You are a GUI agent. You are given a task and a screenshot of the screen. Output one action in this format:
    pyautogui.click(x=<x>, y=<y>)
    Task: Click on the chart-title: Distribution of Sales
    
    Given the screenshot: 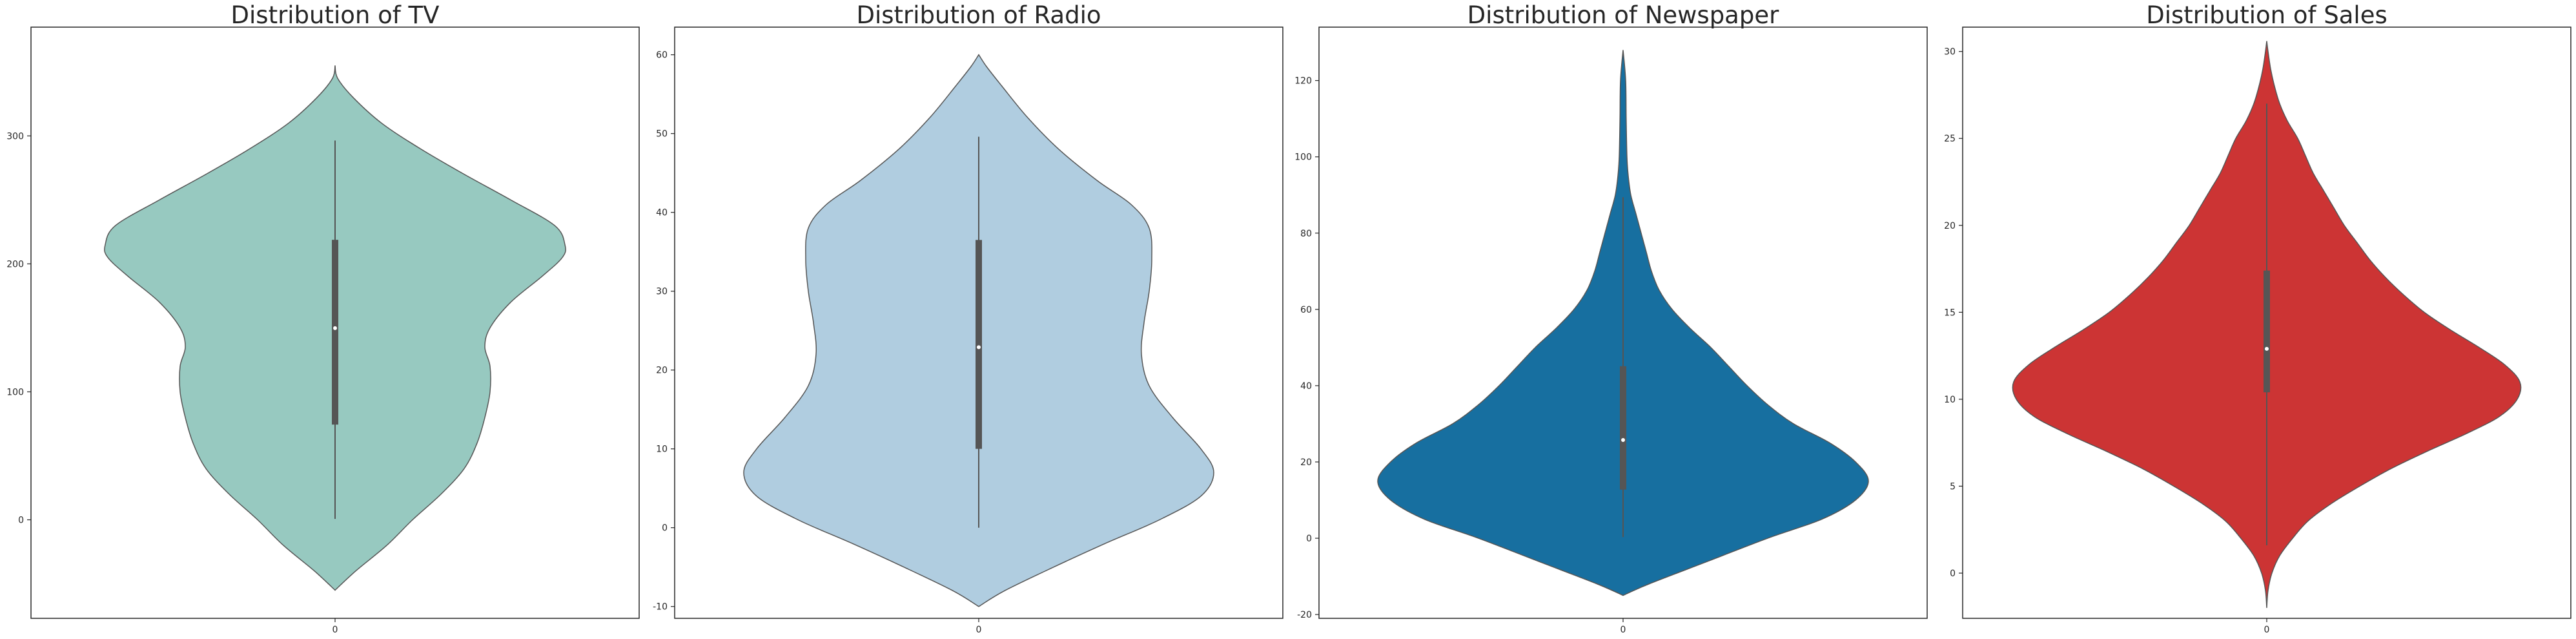 What is the action you would take?
    pyautogui.click(x=2266, y=15)
    